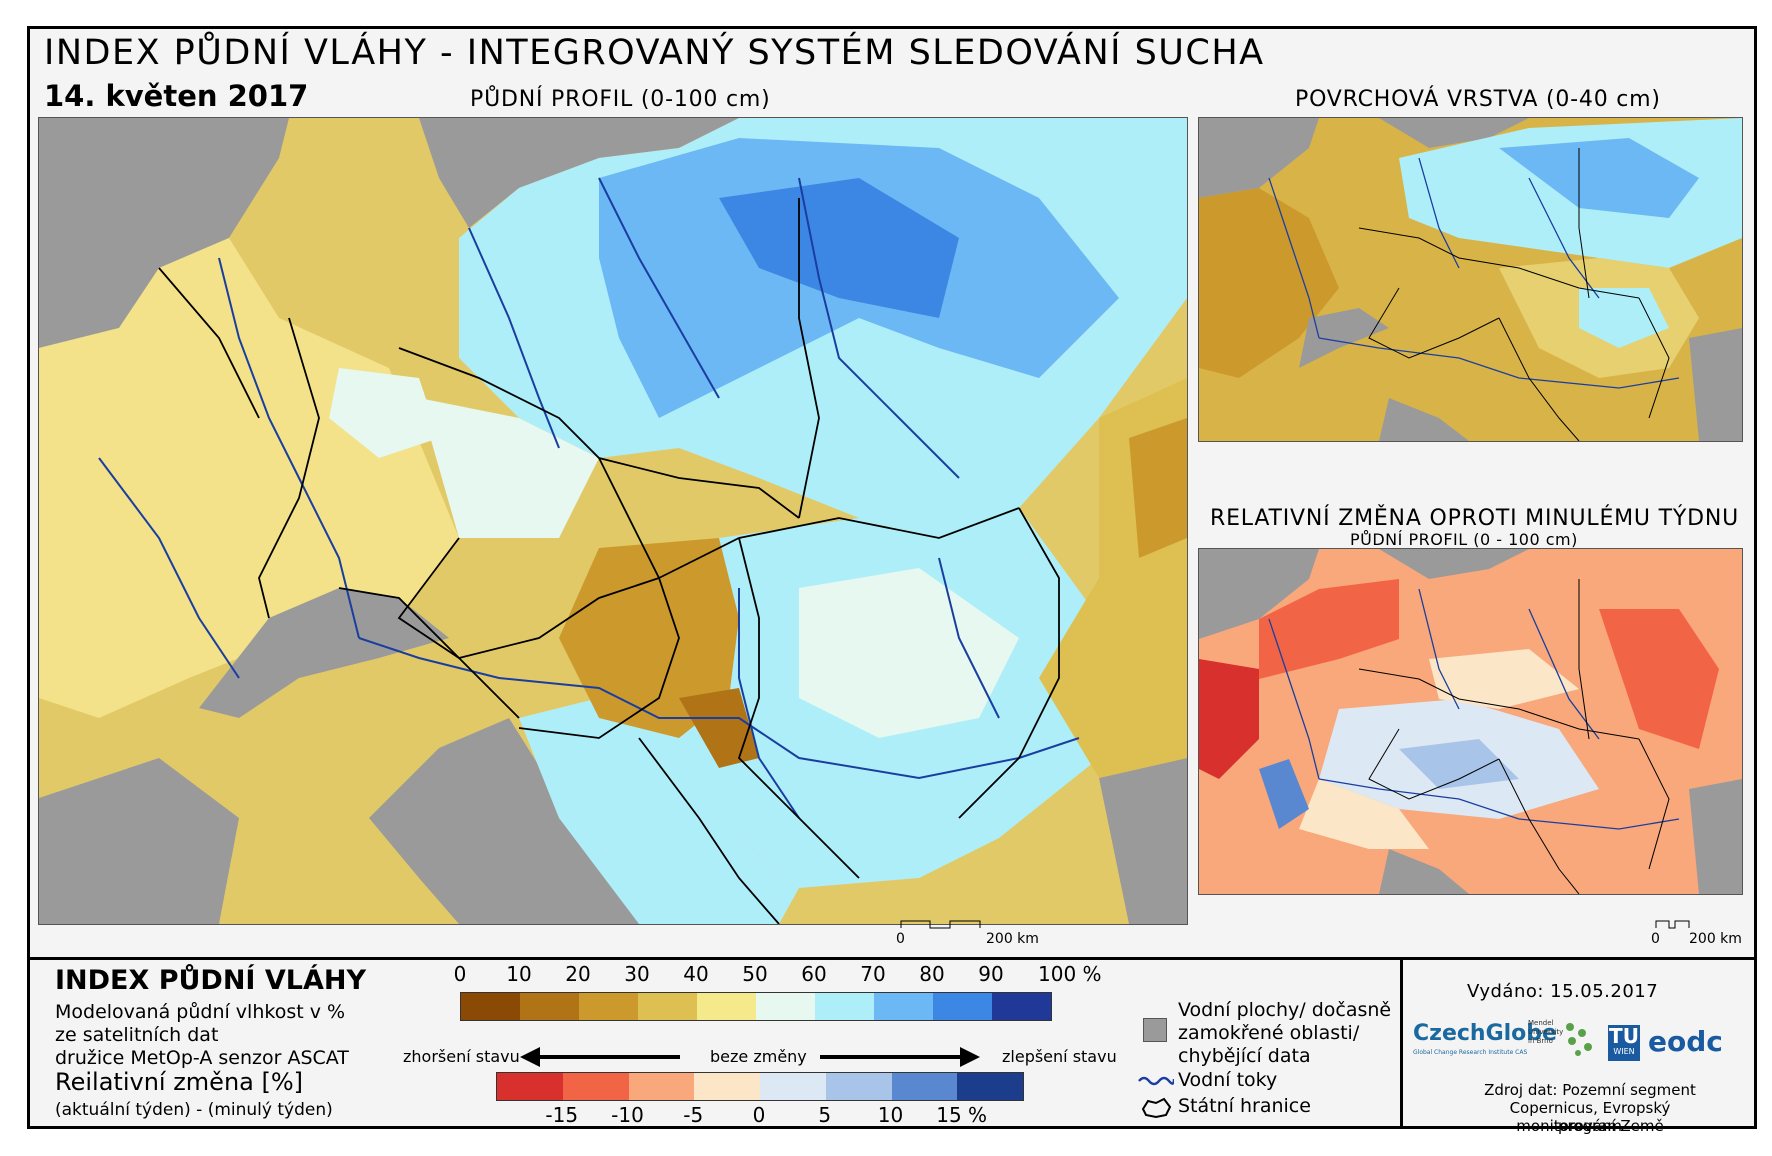 The width and height of the screenshot is (1772, 1156). What do you see at coordinates (194, 1110) in the screenshot?
I see `legend-change-desc: (aktuální týden) - (minulý týden)` at bounding box center [194, 1110].